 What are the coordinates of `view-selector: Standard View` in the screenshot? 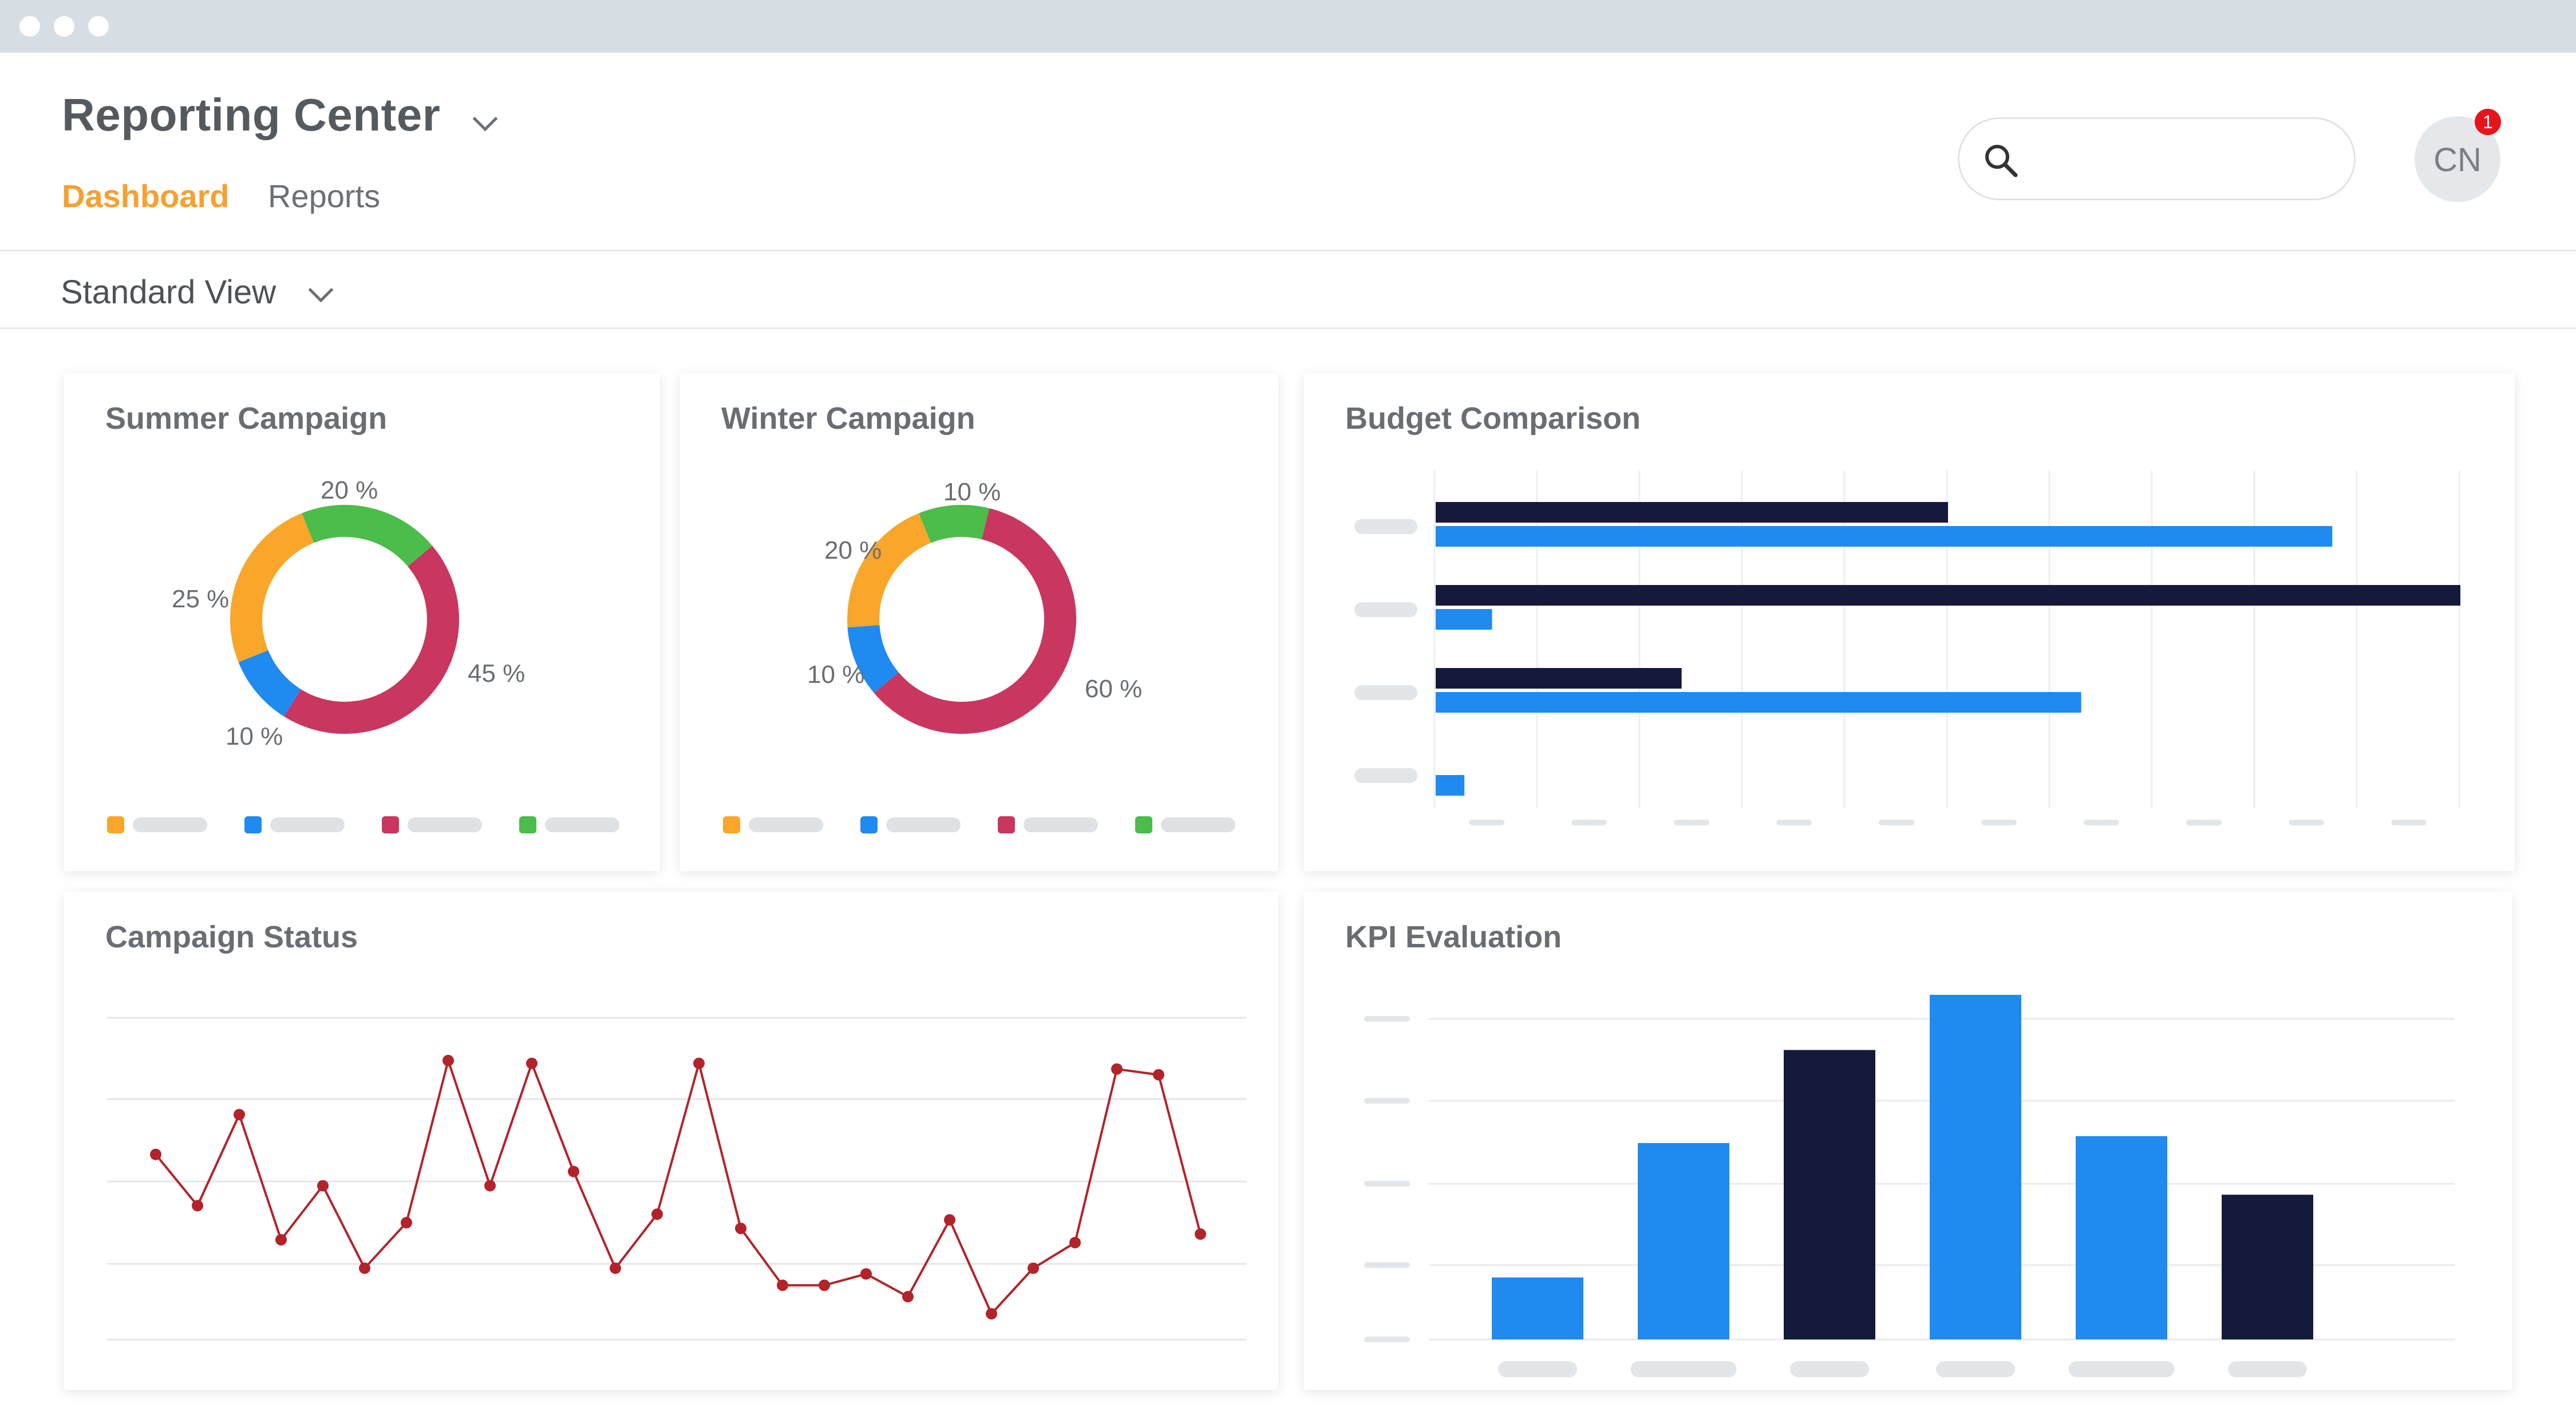 It's located at (168, 292).